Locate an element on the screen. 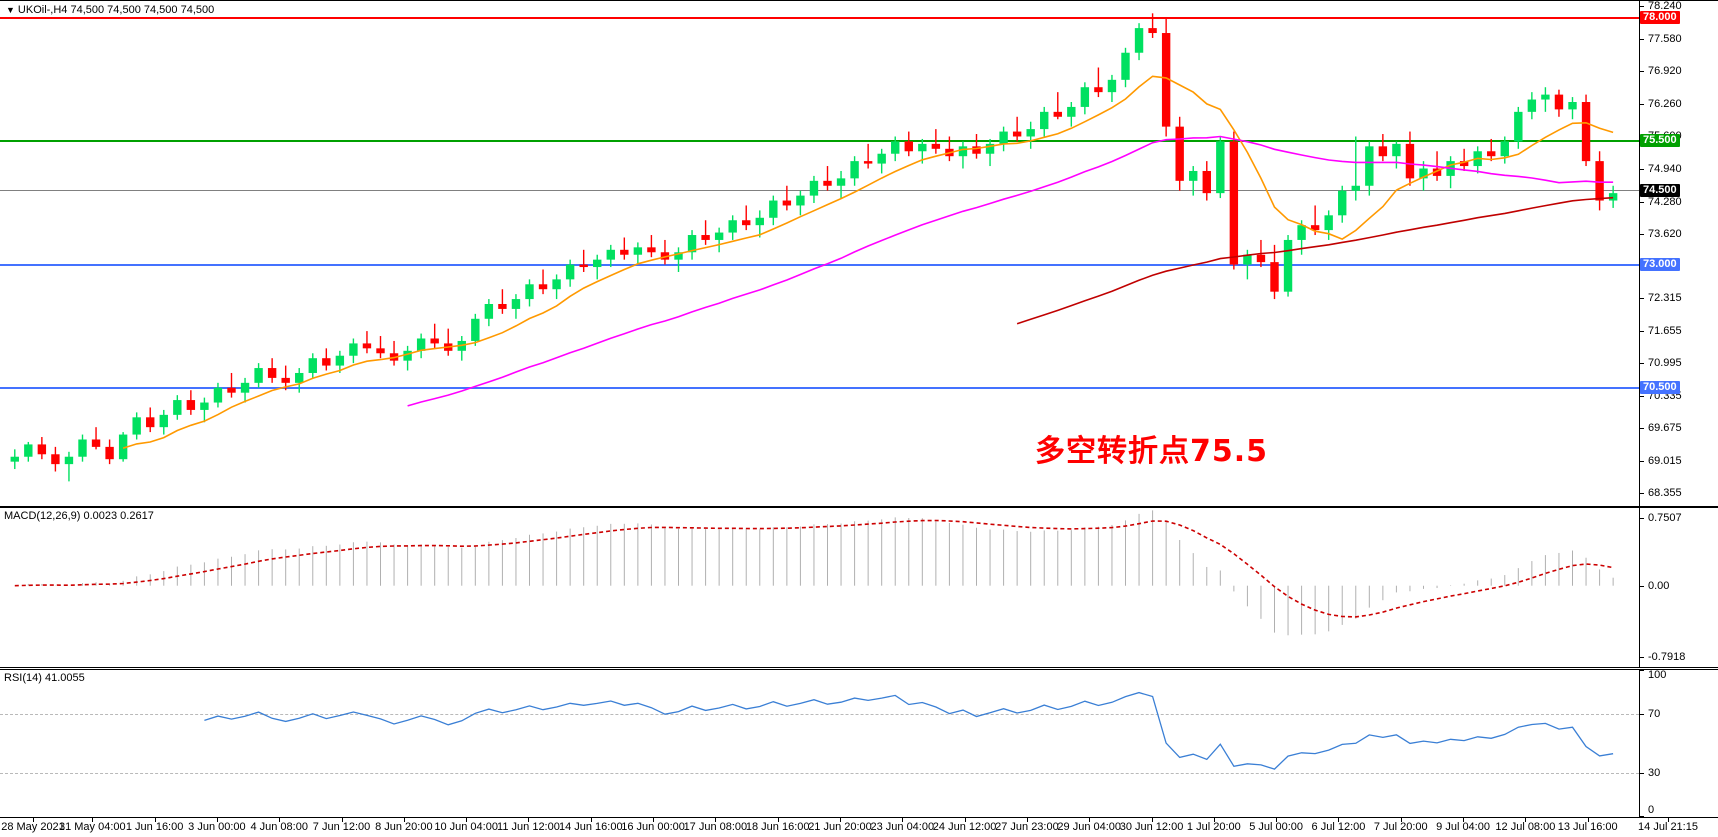 The height and width of the screenshot is (837, 1718). price-level-tag: 75.500 is located at coordinates (1660, 141).